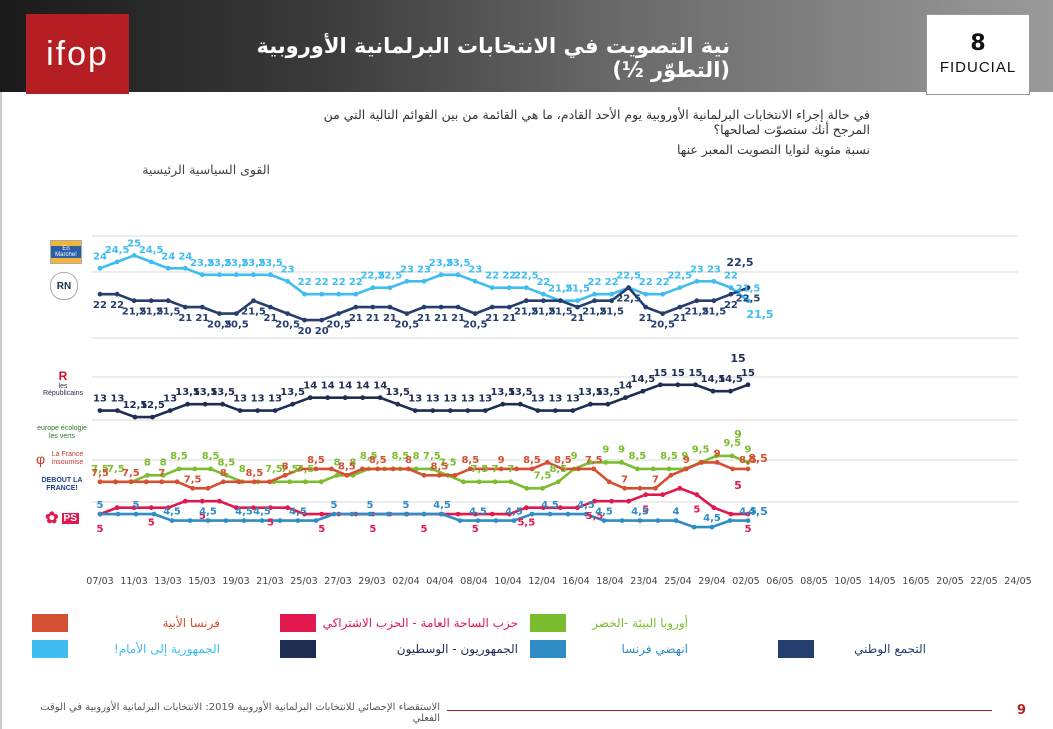 The height and width of the screenshot is (729, 1053). I want to click on end-label-lrem: 21,5, so click(759, 314).